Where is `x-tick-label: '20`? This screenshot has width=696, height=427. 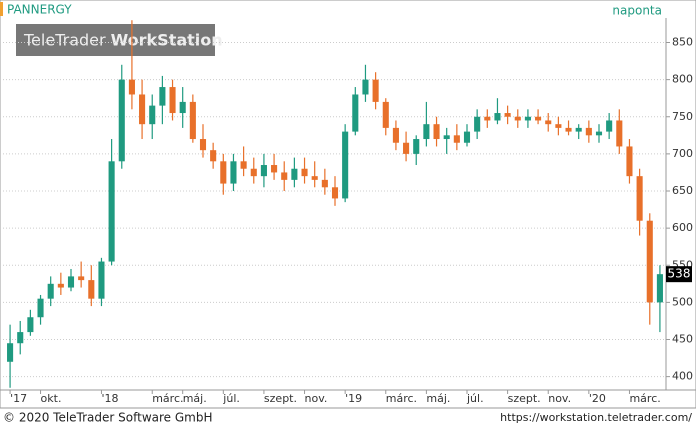
x-tick-label: '20 is located at coordinates (597, 398).